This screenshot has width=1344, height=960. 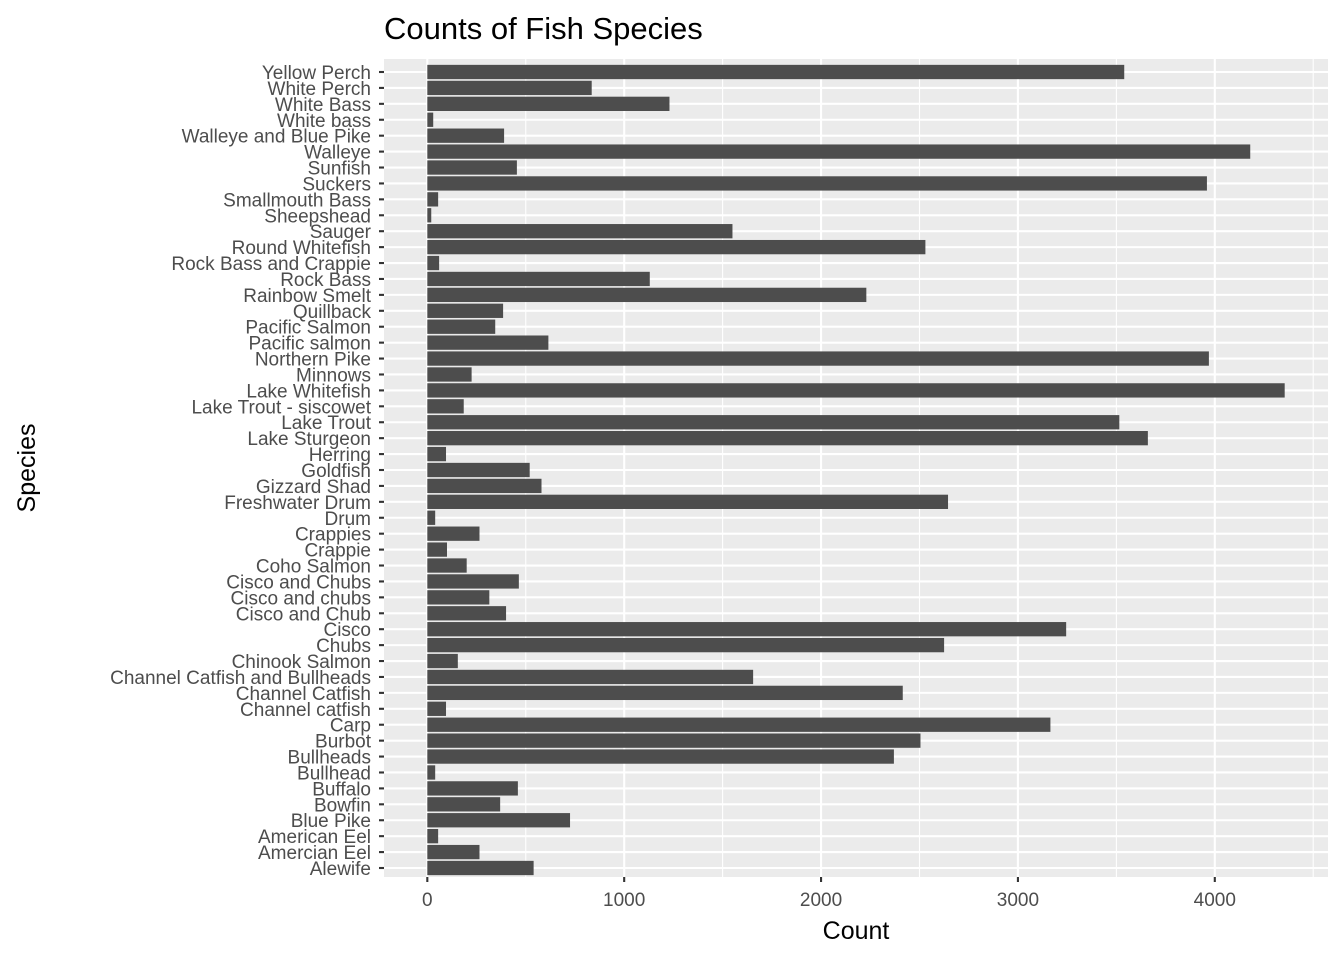 I want to click on y-tick-label: Cisco and Chub, so click(x=303, y=614).